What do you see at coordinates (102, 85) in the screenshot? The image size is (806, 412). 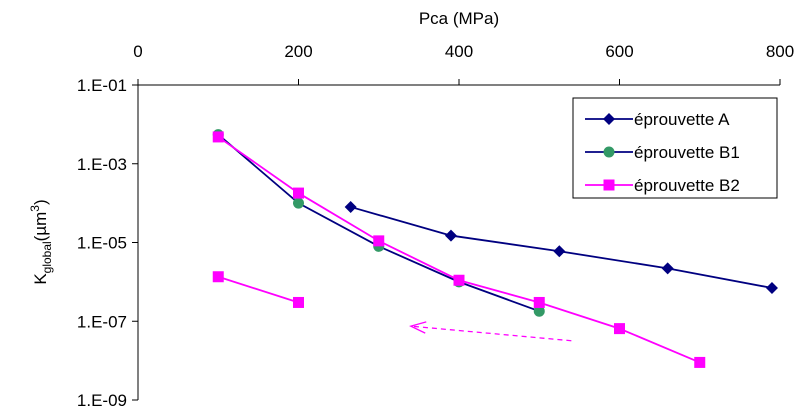 I see `y-tick-label: 1.E-01` at bounding box center [102, 85].